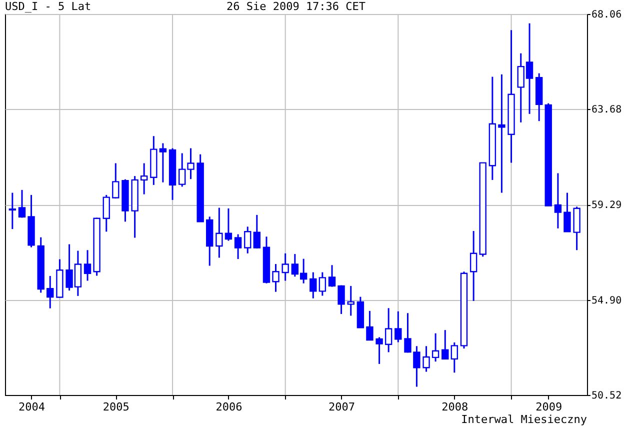 The image size is (625, 426). I want to click on x-tick-label: 2006, so click(229, 407).